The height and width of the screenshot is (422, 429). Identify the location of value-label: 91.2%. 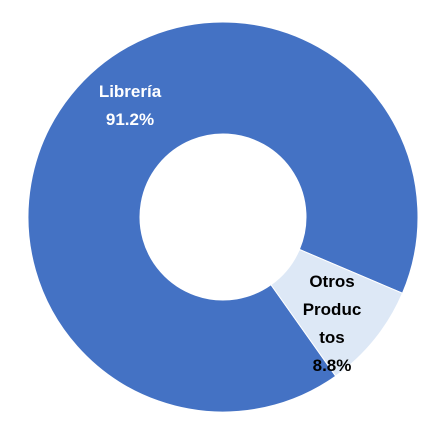
(130, 119).